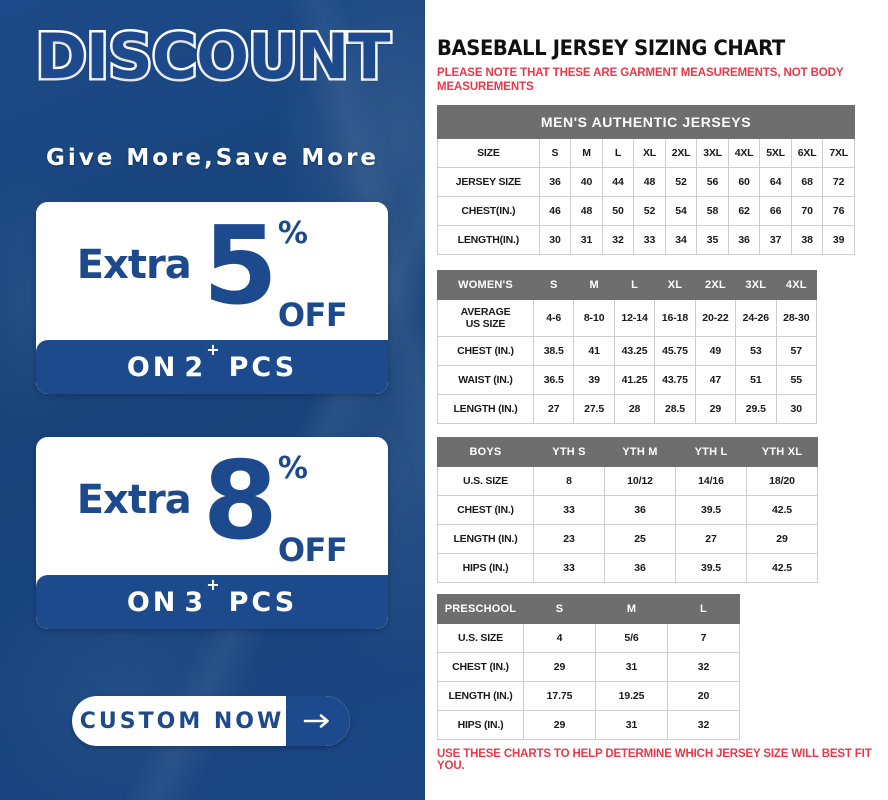 The width and height of the screenshot is (888, 800). What do you see at coordinates (711, 539) in the screenshot?
I see `cell-value: 27` at bounding box center [711, 539].